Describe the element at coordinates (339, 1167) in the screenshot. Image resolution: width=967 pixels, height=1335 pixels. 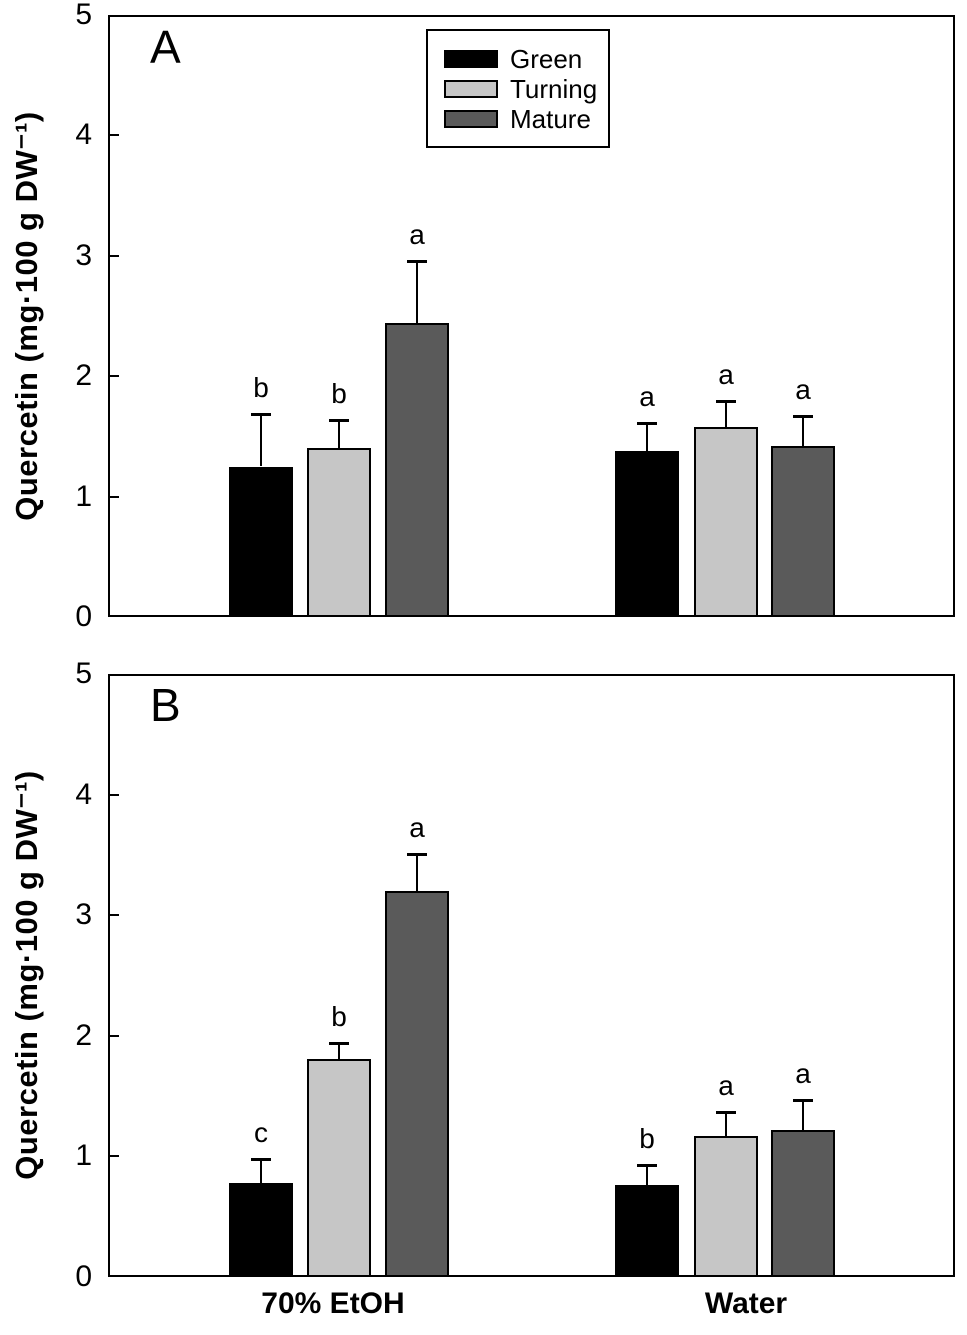
I see `bar-b-70-etoh-turning` at that location.